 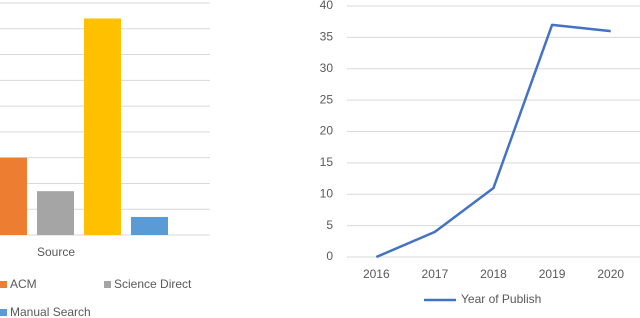 What do you see at coordinates (327, 162) in the screenshot?
I see `y-tick-label: 15` at bounding box center [327, 162].